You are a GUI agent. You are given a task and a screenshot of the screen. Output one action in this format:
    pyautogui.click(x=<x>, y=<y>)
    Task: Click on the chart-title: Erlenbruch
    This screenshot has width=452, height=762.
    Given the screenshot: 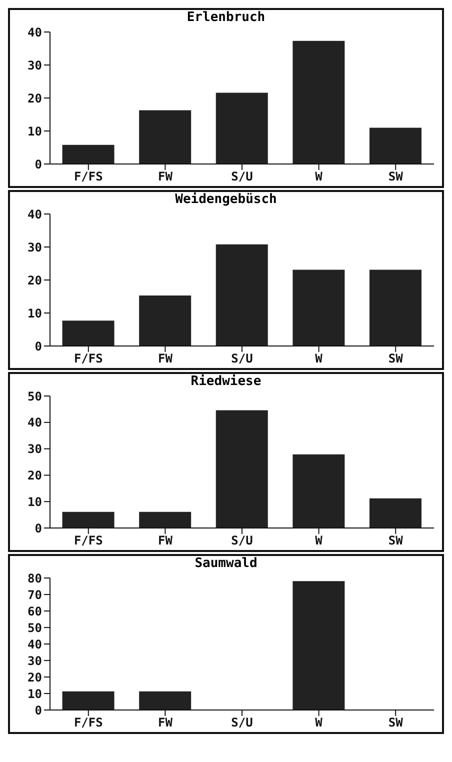 What is the action you would take?
    pyautogui.click(x=226, y=18)
    